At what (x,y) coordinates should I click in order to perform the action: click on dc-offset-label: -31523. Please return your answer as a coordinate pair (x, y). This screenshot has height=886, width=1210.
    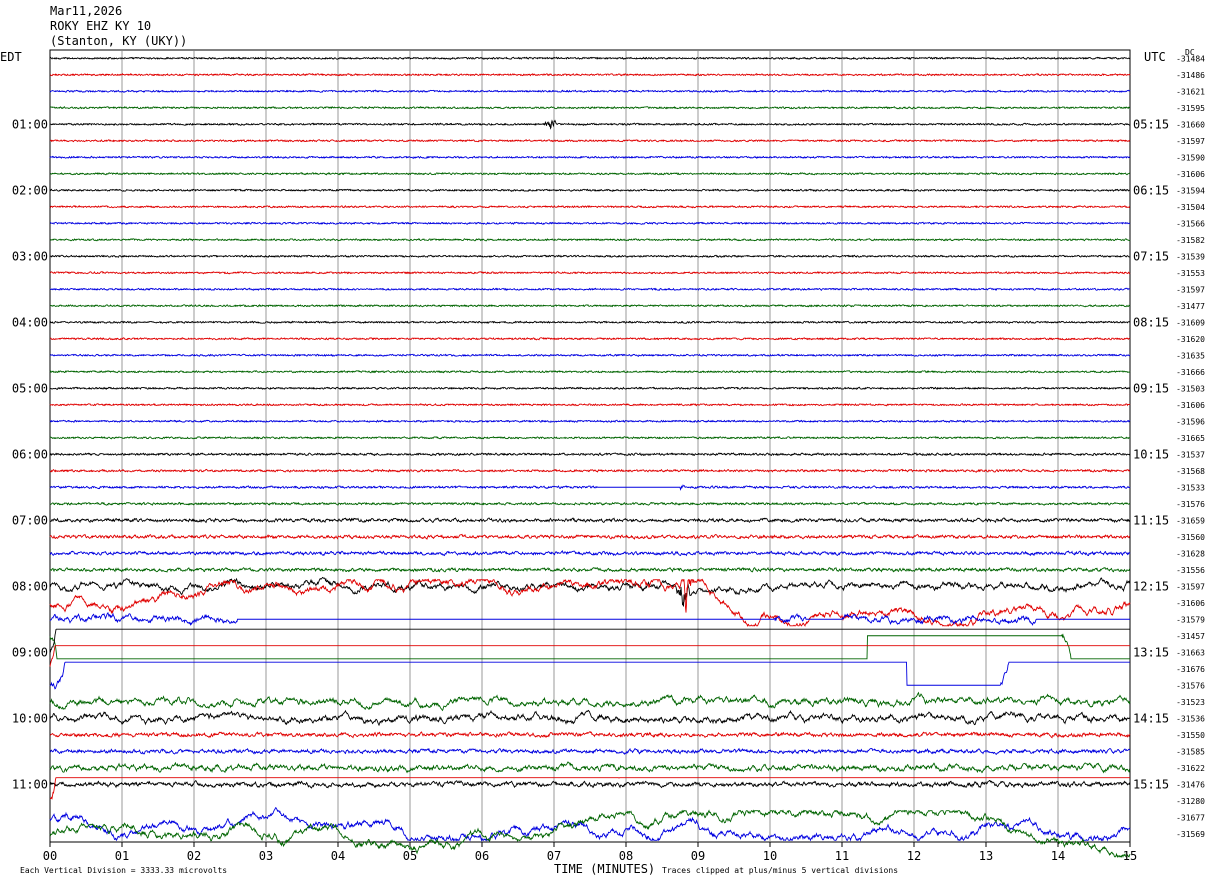
    Looking at the image, I should click on (1190, 702).